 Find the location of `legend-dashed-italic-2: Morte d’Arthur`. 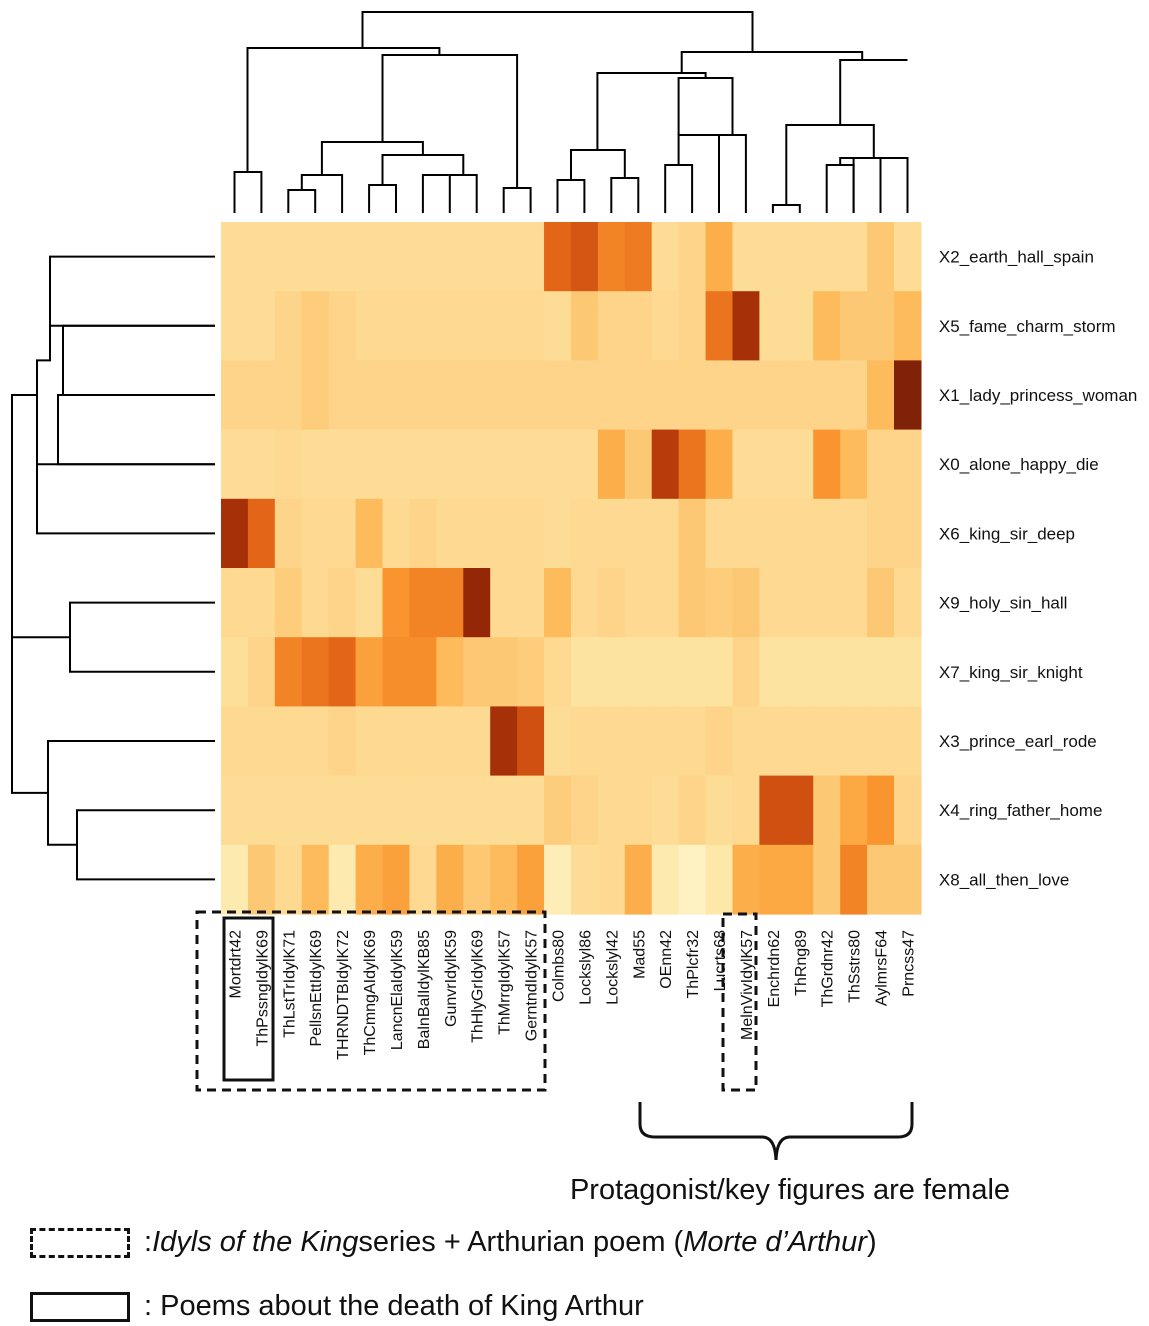

legend-dashed-italic-2: Morte d’Arthur is located at coordinates (775, 1242).